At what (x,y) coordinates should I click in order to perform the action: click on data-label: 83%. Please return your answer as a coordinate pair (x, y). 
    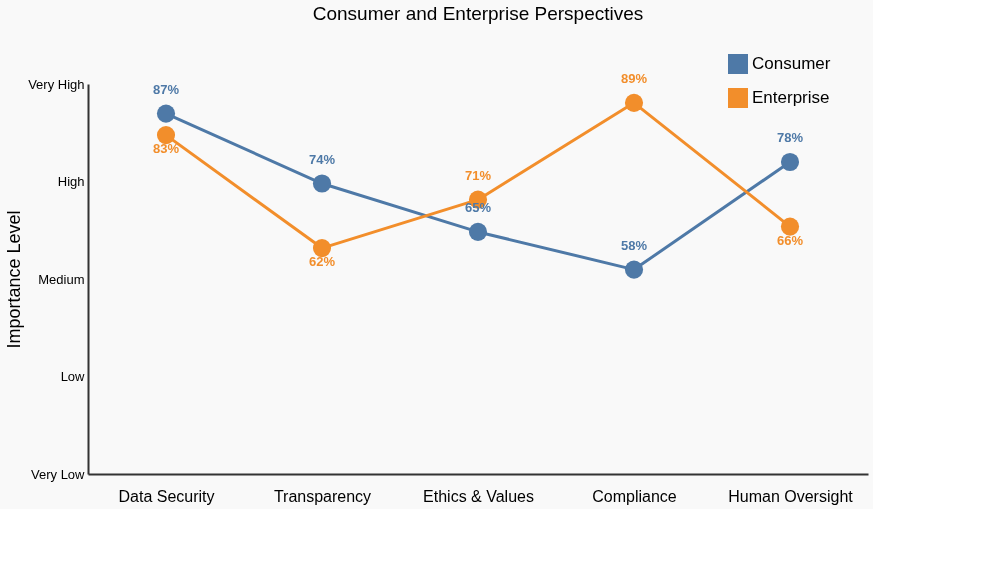
    Looking at the image, I should click on (166, 149).